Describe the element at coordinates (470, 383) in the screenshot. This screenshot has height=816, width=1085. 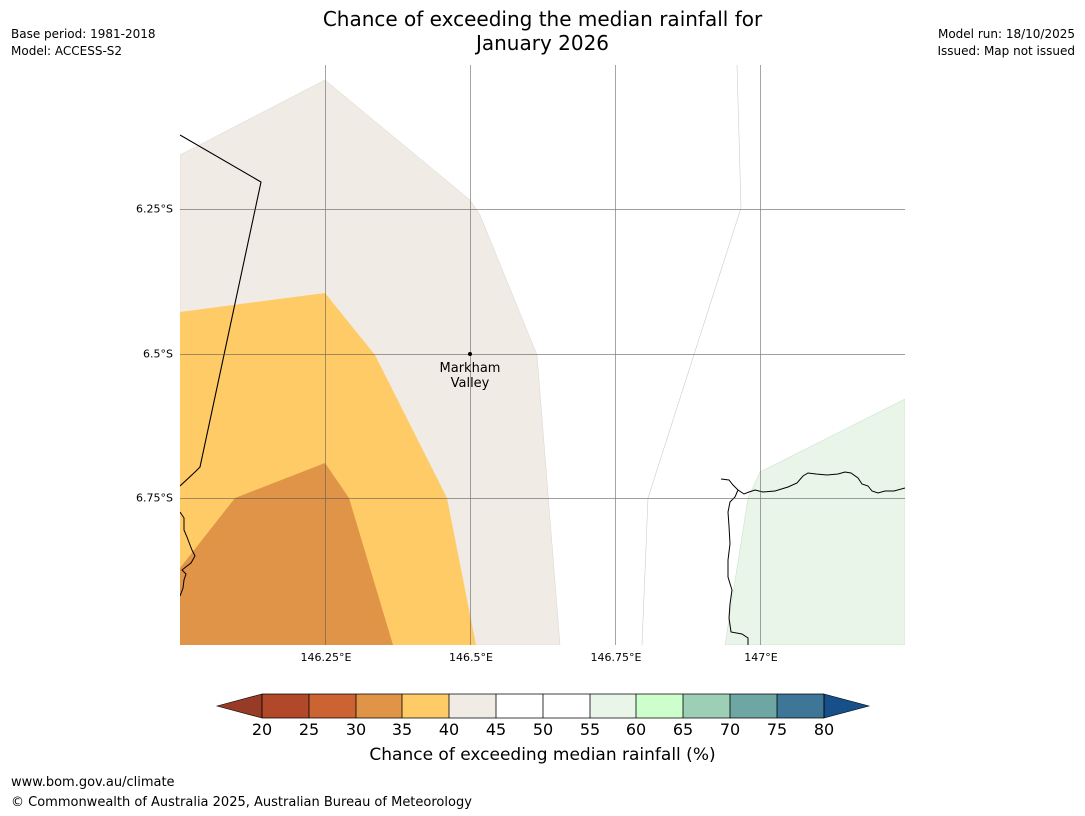
I see `place-name-line-2: Valley` at that location.